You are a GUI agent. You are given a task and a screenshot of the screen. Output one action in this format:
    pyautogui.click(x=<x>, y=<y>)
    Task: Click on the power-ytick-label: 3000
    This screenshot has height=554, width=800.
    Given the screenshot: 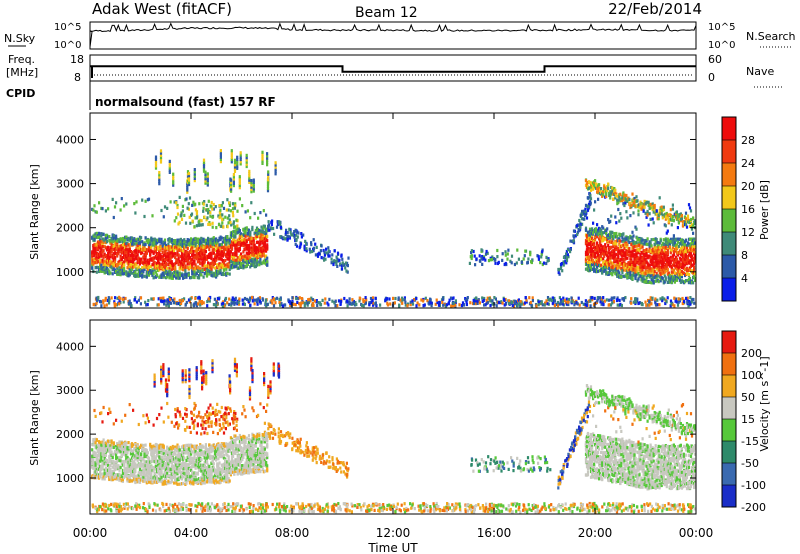 What is the action you would take?
    pyautogui.click(x=70, y=184)
    